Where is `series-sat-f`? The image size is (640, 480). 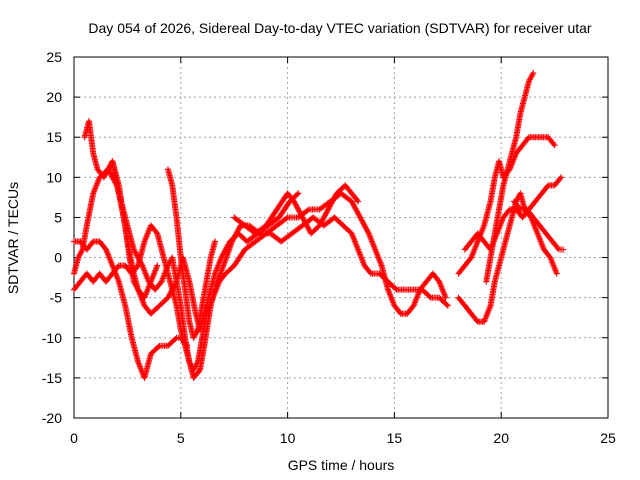 series-sat-f is located at coordinates (191, 253).